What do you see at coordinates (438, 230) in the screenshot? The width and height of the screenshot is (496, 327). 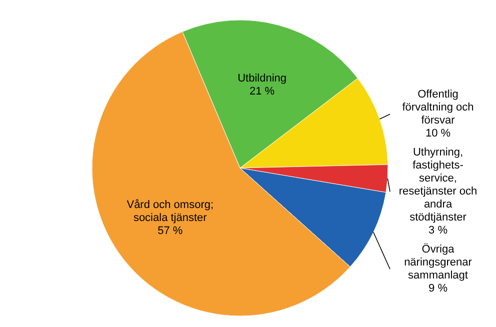 I see `data-label: 3 %` at bounding box center [438, 230].